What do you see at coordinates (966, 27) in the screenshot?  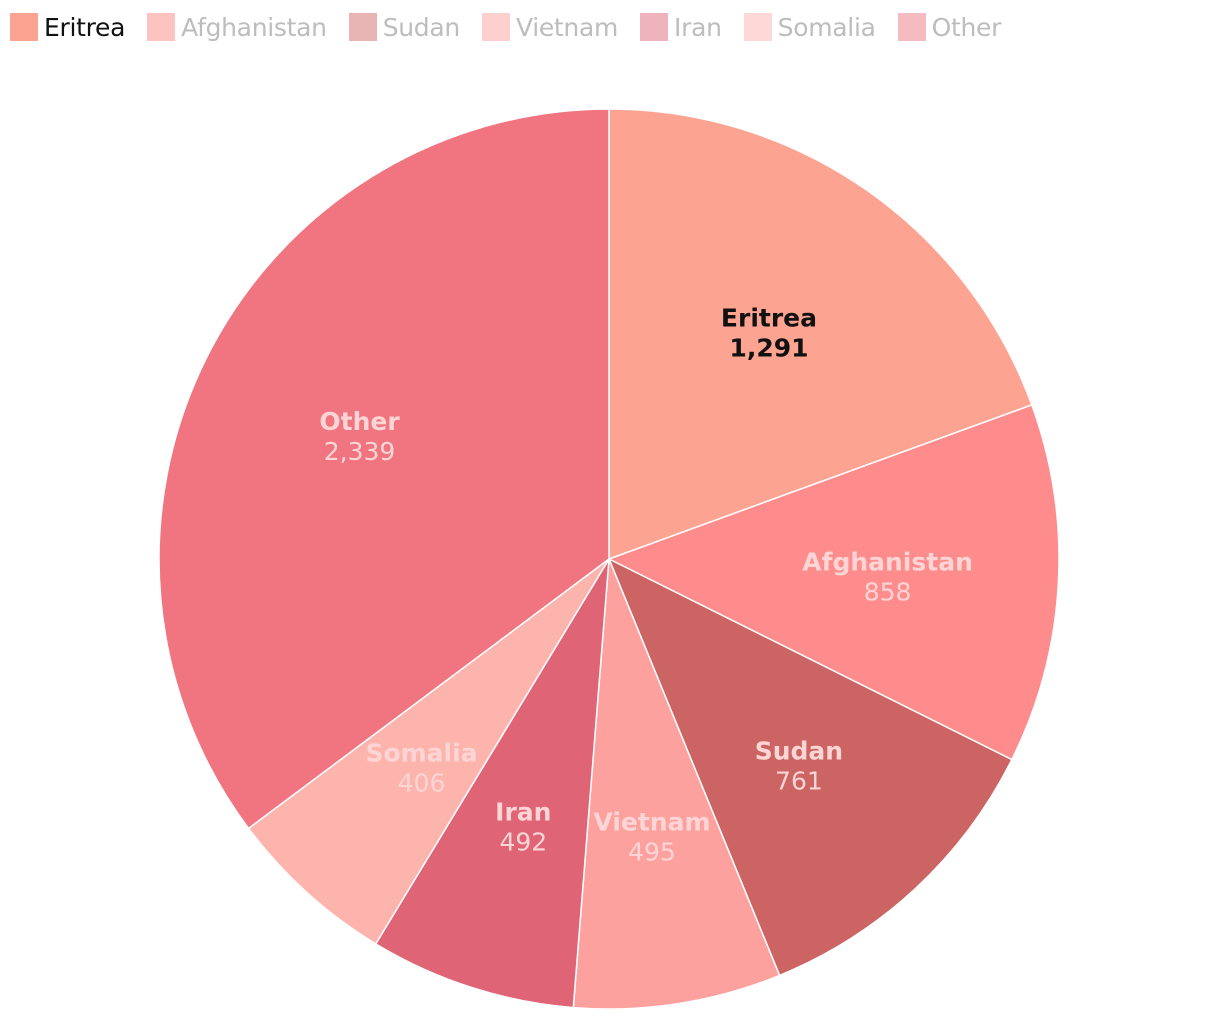 I see `legend-label: Other` at bounding box center [966, 27].